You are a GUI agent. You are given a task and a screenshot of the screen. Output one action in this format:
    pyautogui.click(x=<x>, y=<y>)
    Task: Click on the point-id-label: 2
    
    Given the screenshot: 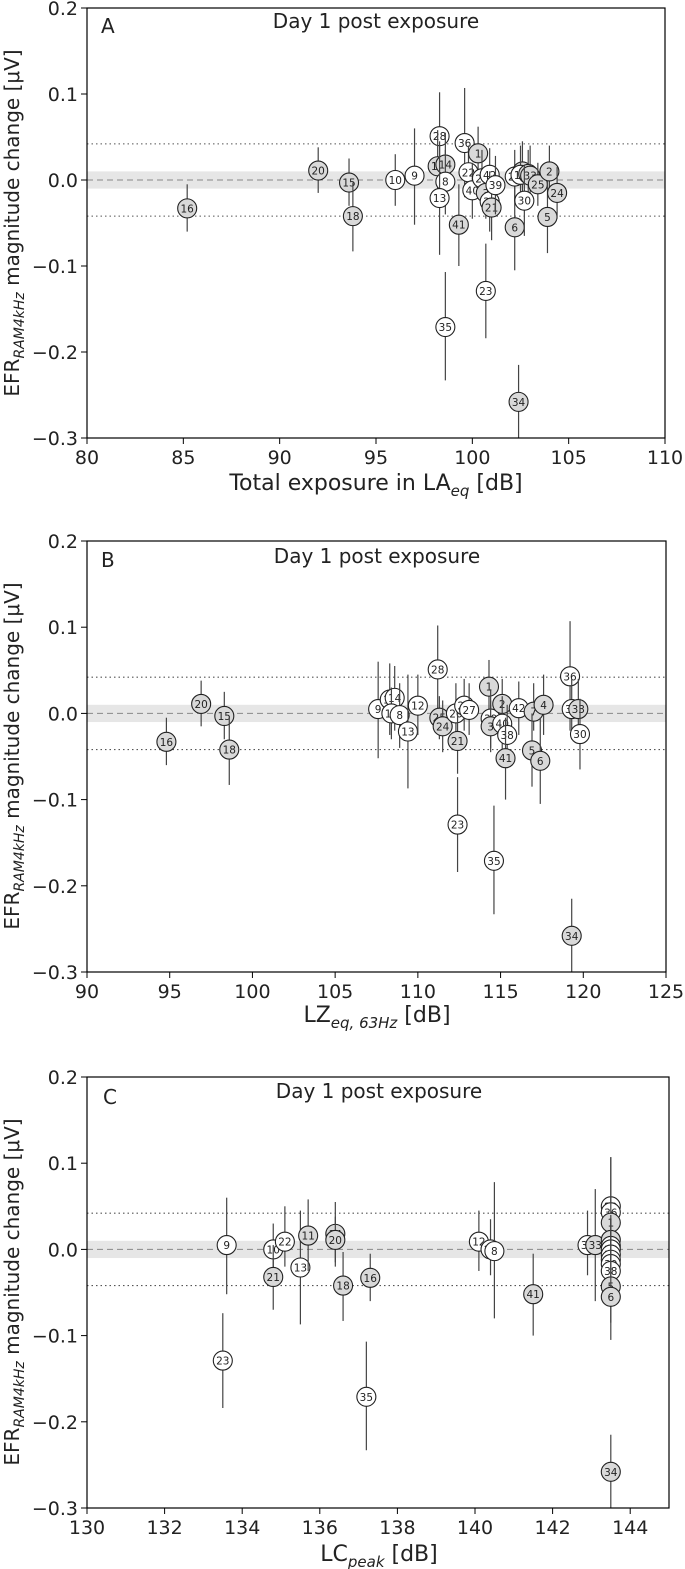 What is the action you would take?
    pyautogui.click(x=549, y=172)
    